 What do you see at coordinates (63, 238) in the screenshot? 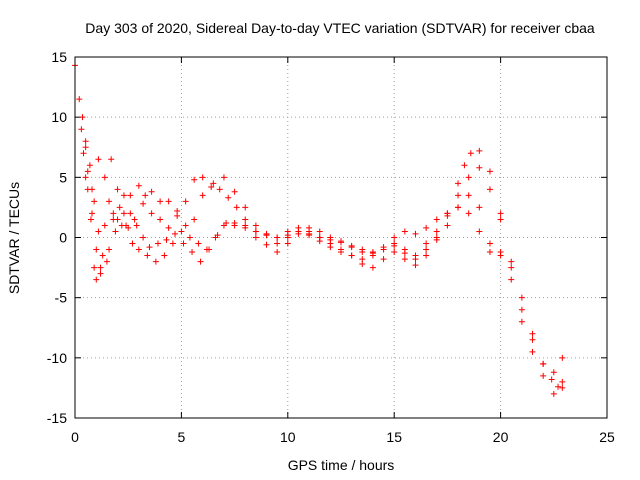
I see `y-tick-label: 0` at bounding box center [63, 238].